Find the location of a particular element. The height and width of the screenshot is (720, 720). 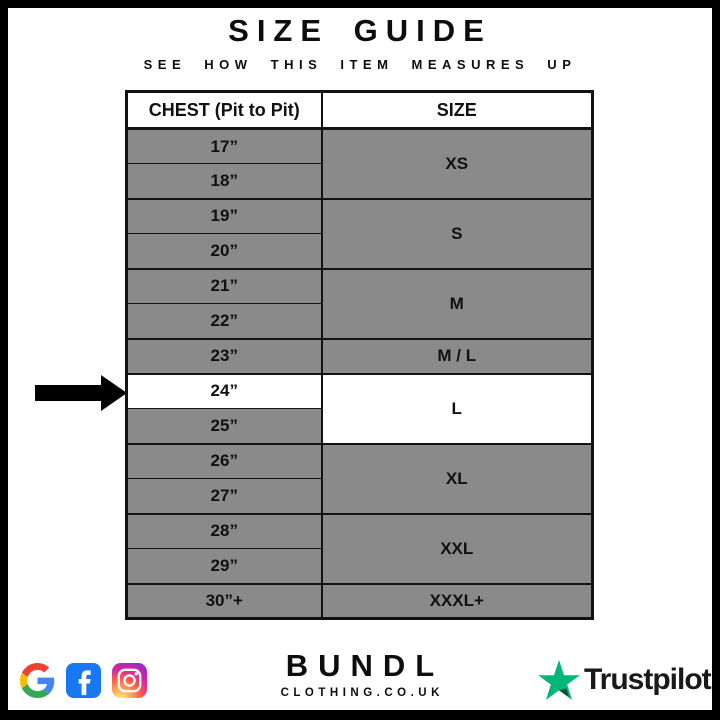

table-row: 20” is located at coordinates (359, 251).